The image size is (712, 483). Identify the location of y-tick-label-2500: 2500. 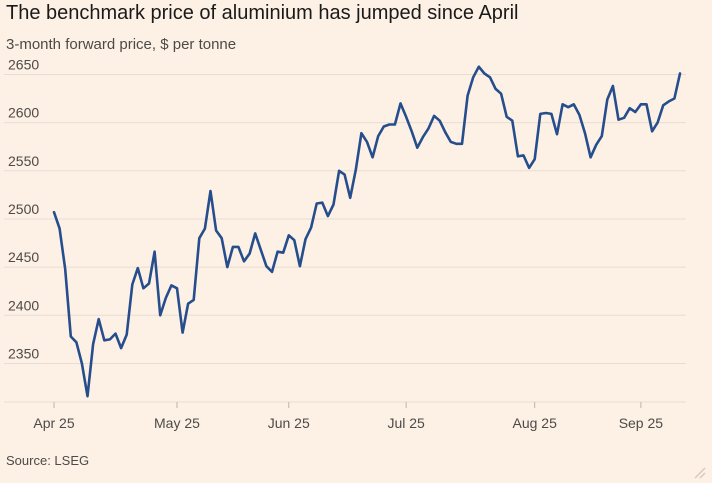
(23, 209).